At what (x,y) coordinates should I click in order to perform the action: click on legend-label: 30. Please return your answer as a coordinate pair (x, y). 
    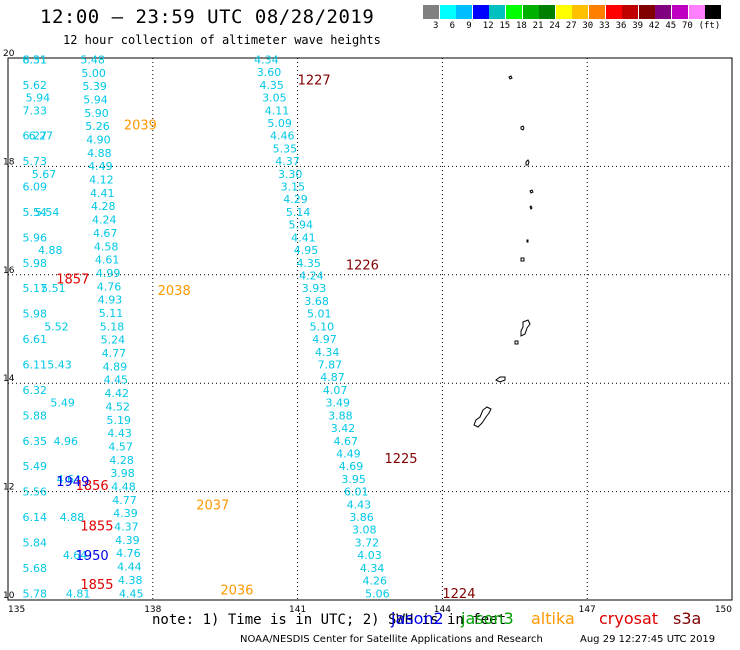
    Looking at the image, I should click on (588, 26).